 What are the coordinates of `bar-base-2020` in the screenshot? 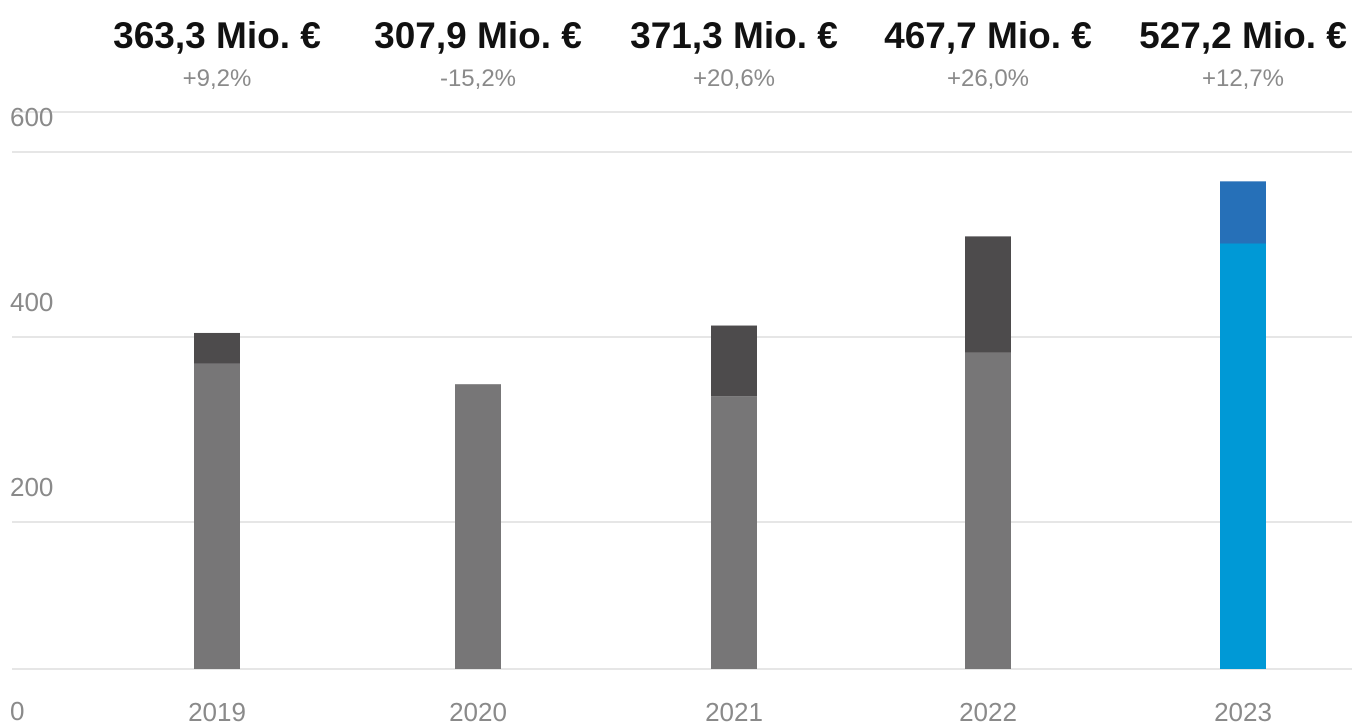 It's located at (478, 526).